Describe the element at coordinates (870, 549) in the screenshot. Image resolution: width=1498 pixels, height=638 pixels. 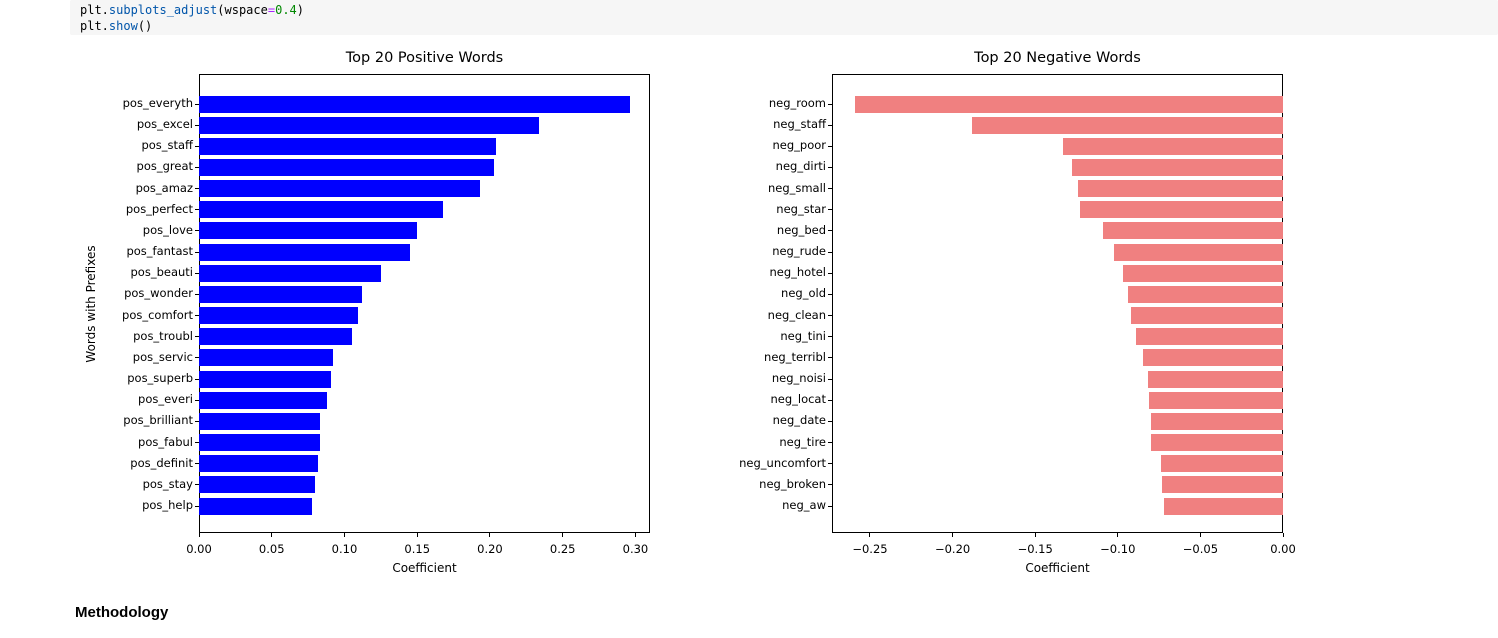
I see `x-tick-label: −0.25` at that location.